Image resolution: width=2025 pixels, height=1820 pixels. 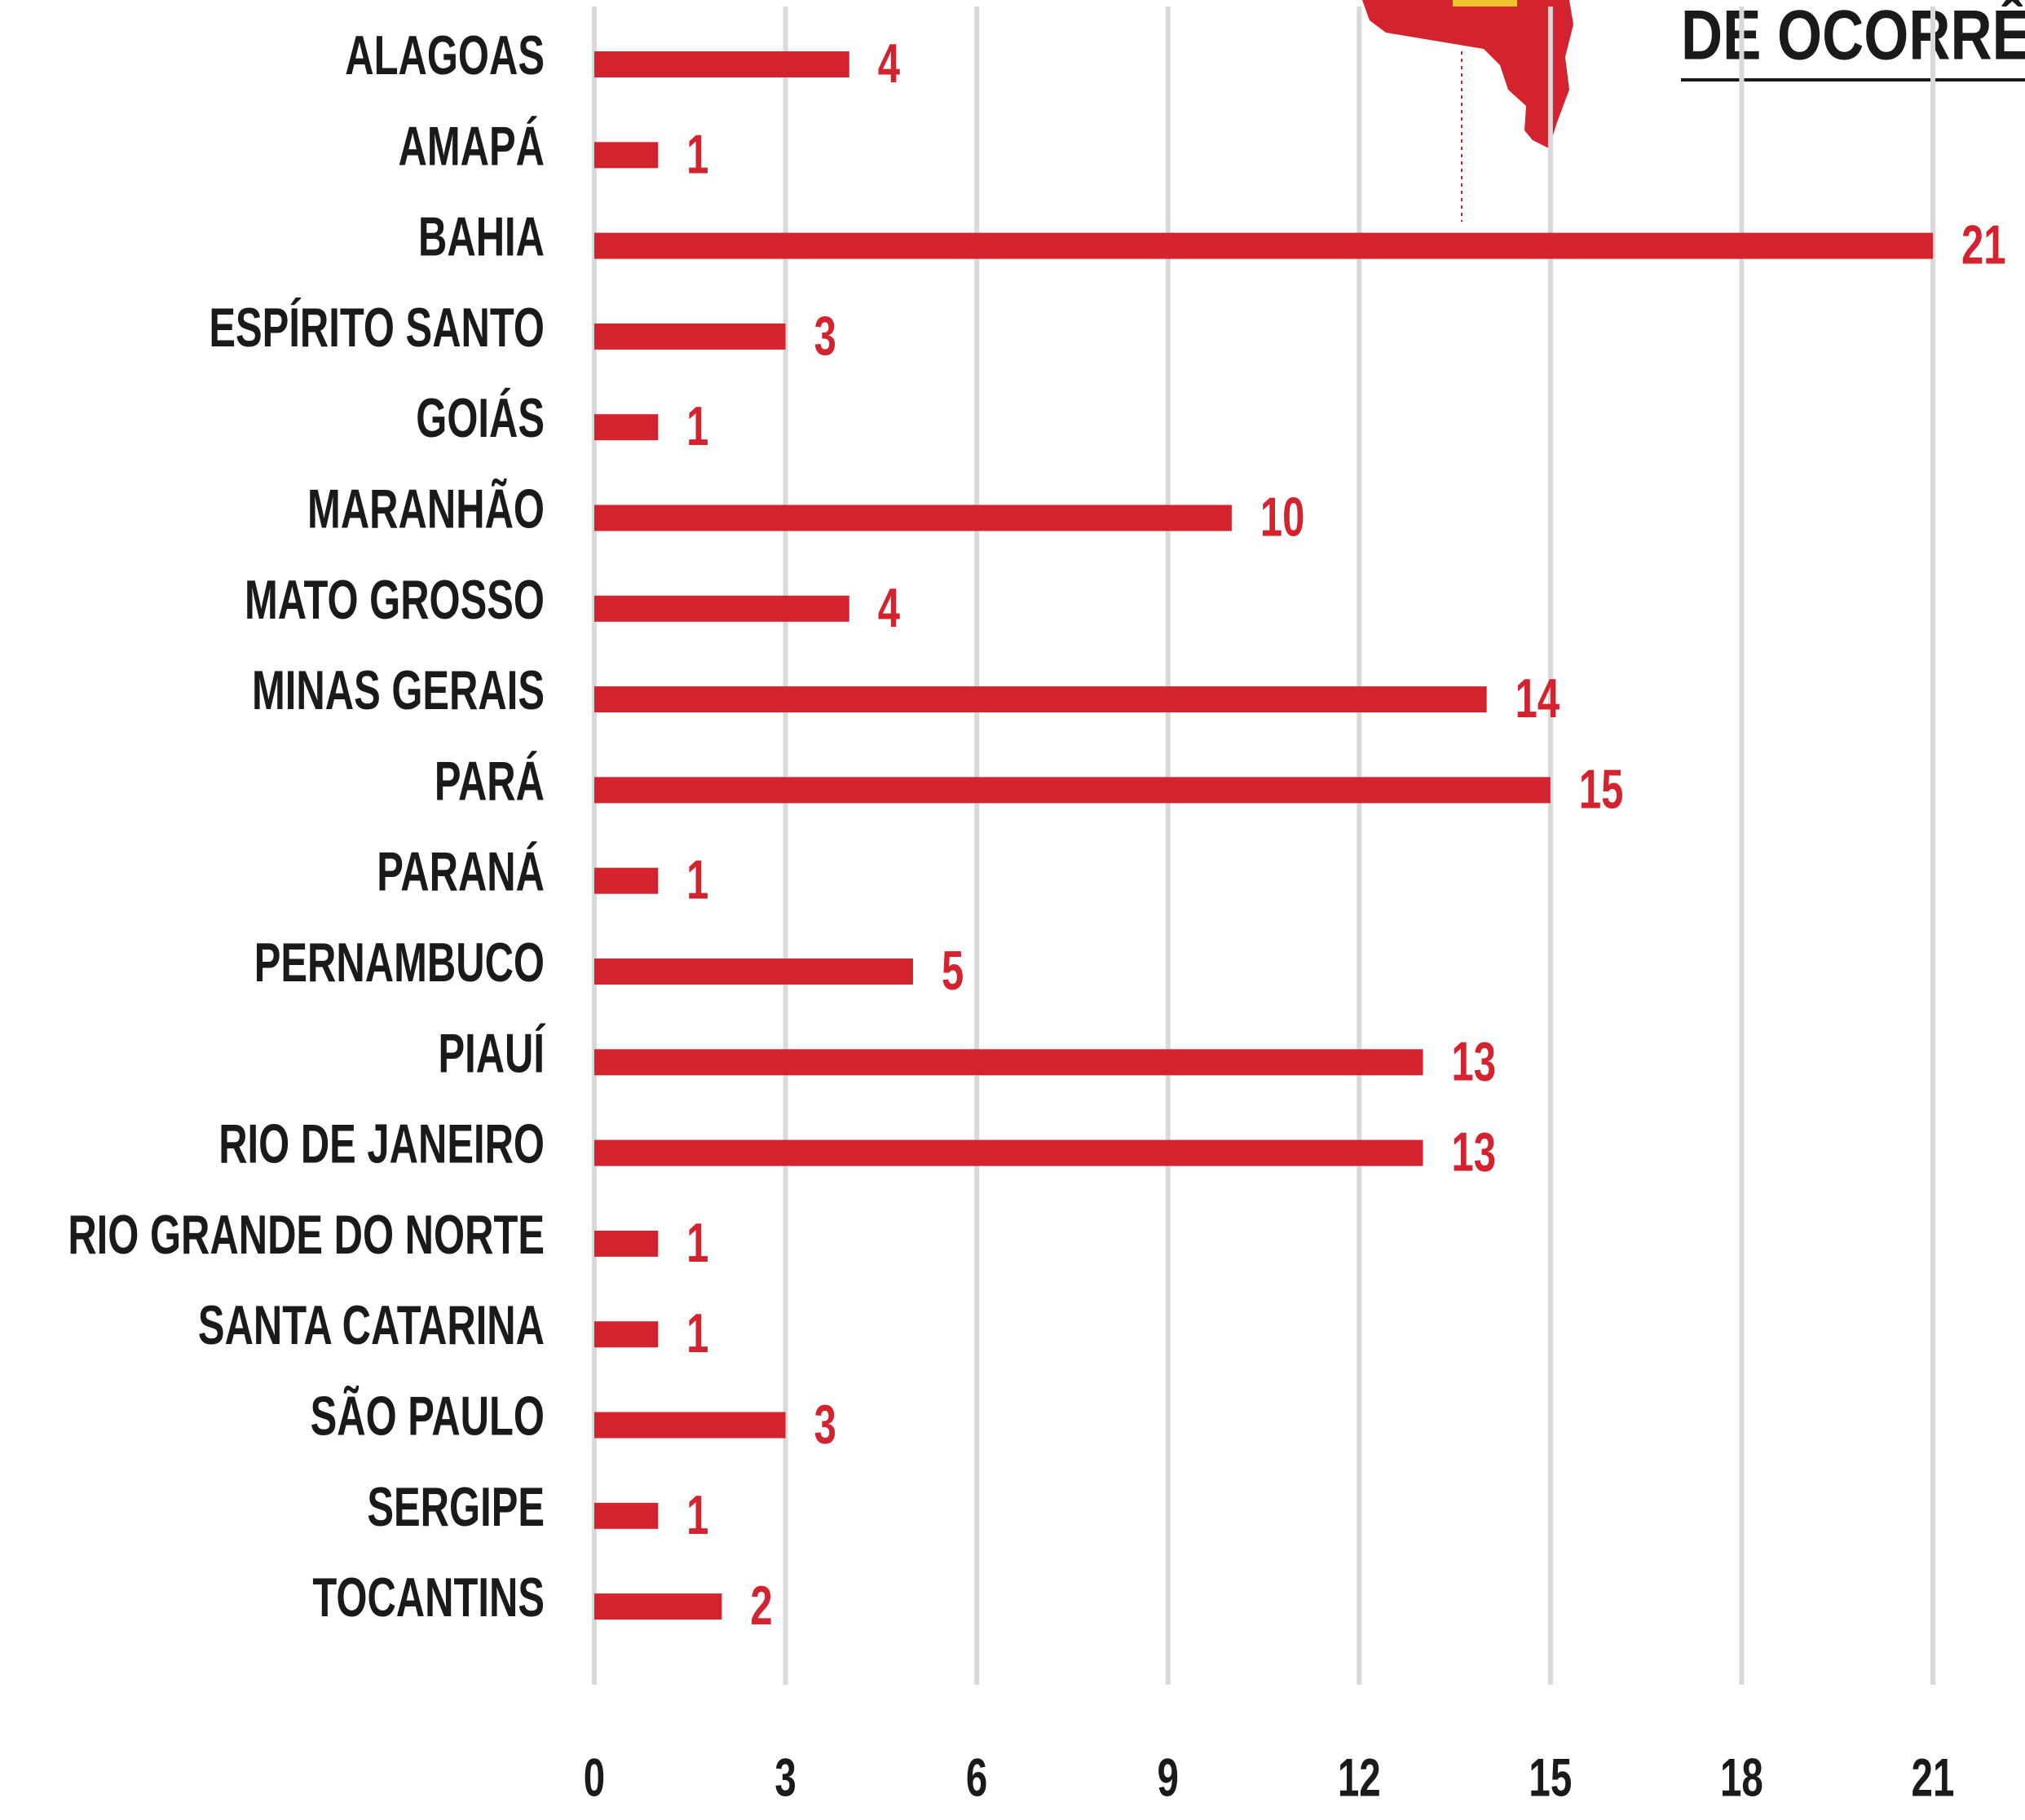 What do you see at coordinates (976, 1778) in the screenshot?
I see `x-tick-label: 6` at bounding box center [976, 1778].